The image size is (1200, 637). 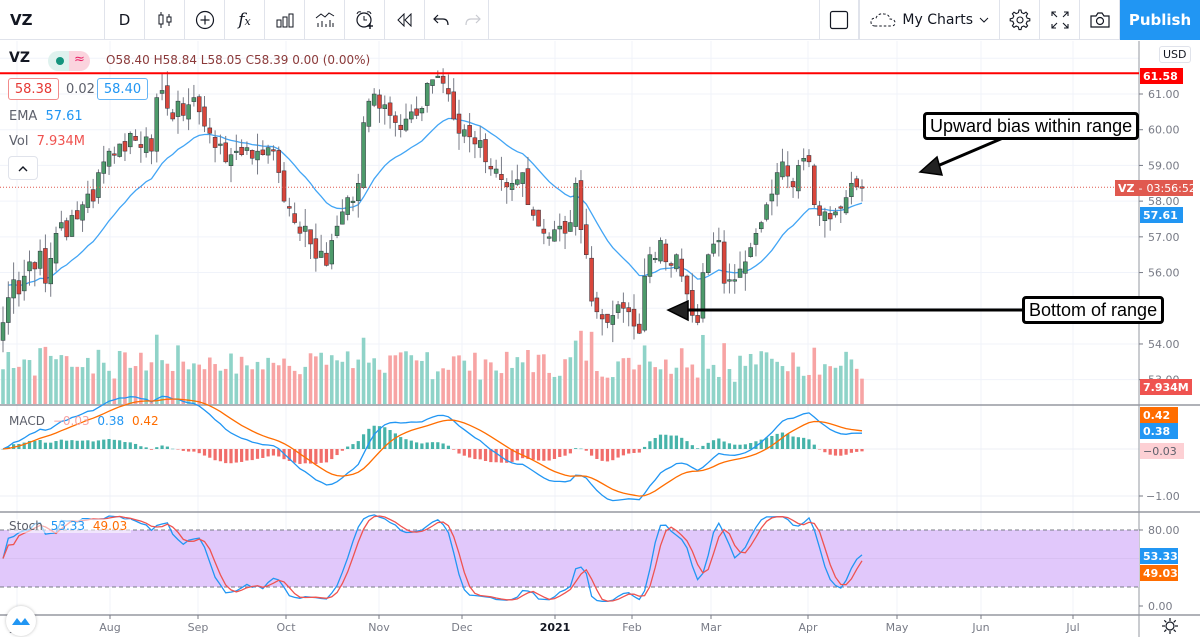 What do you see at coordinates (205, 20) in the screenshot?
I see `compare-button` at bounding box center [205, 20].